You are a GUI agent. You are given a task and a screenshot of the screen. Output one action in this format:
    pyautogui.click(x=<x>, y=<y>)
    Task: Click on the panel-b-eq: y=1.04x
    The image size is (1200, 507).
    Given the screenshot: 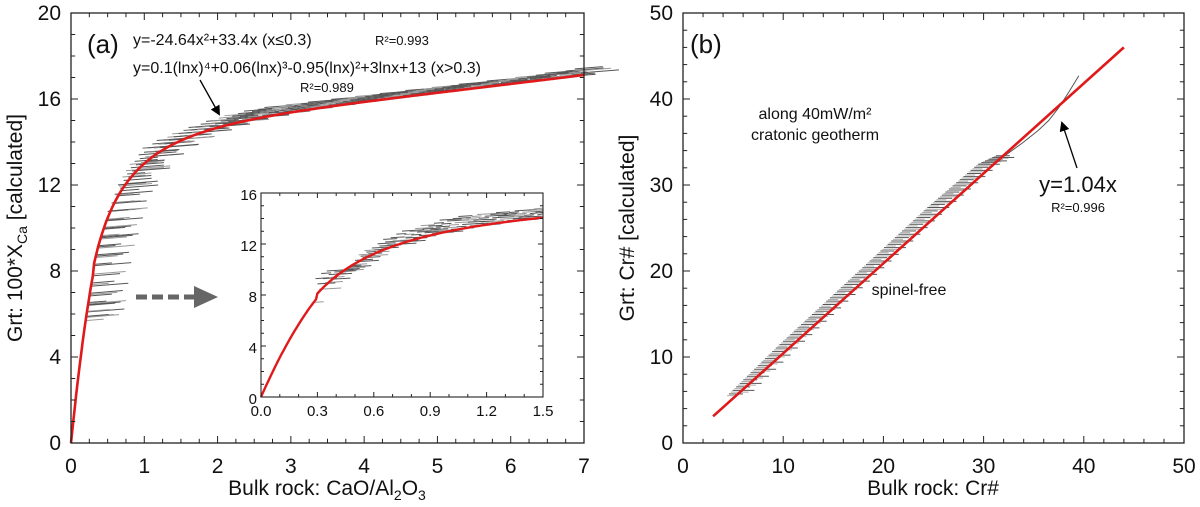 What is the action you would take?
    pyautogui.click(x=1078, y=184)
    